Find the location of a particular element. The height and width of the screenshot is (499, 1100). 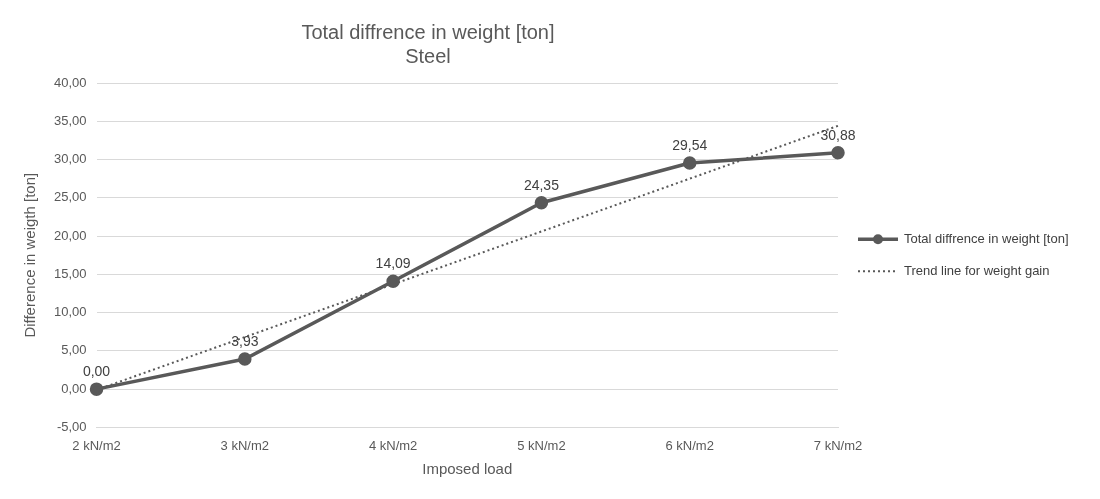

y-tick-label: 40,00 is located at coordinates (70, 82).